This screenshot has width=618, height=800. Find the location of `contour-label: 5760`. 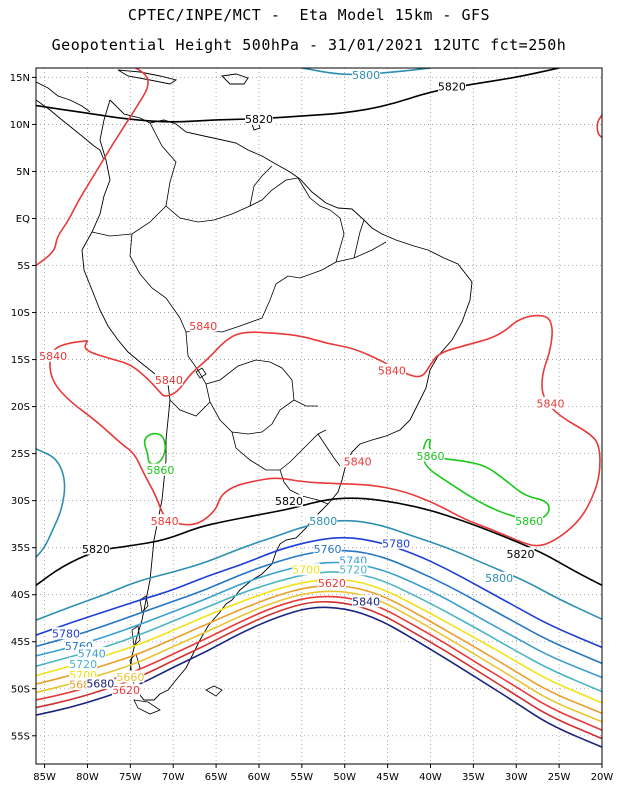

contour-label: 5760 is located at coordinates (328, 549).